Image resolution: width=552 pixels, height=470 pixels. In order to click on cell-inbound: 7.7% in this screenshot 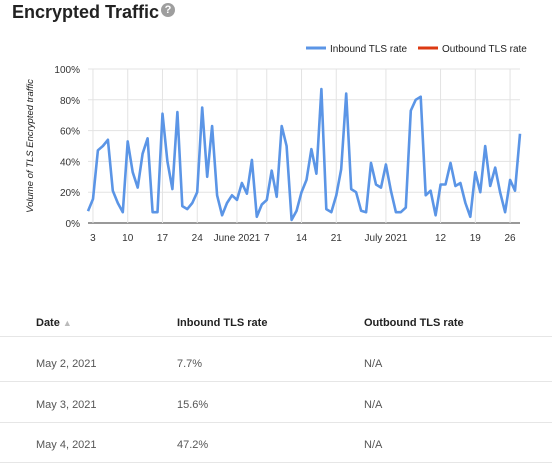, I will do `click(190, 364)`.